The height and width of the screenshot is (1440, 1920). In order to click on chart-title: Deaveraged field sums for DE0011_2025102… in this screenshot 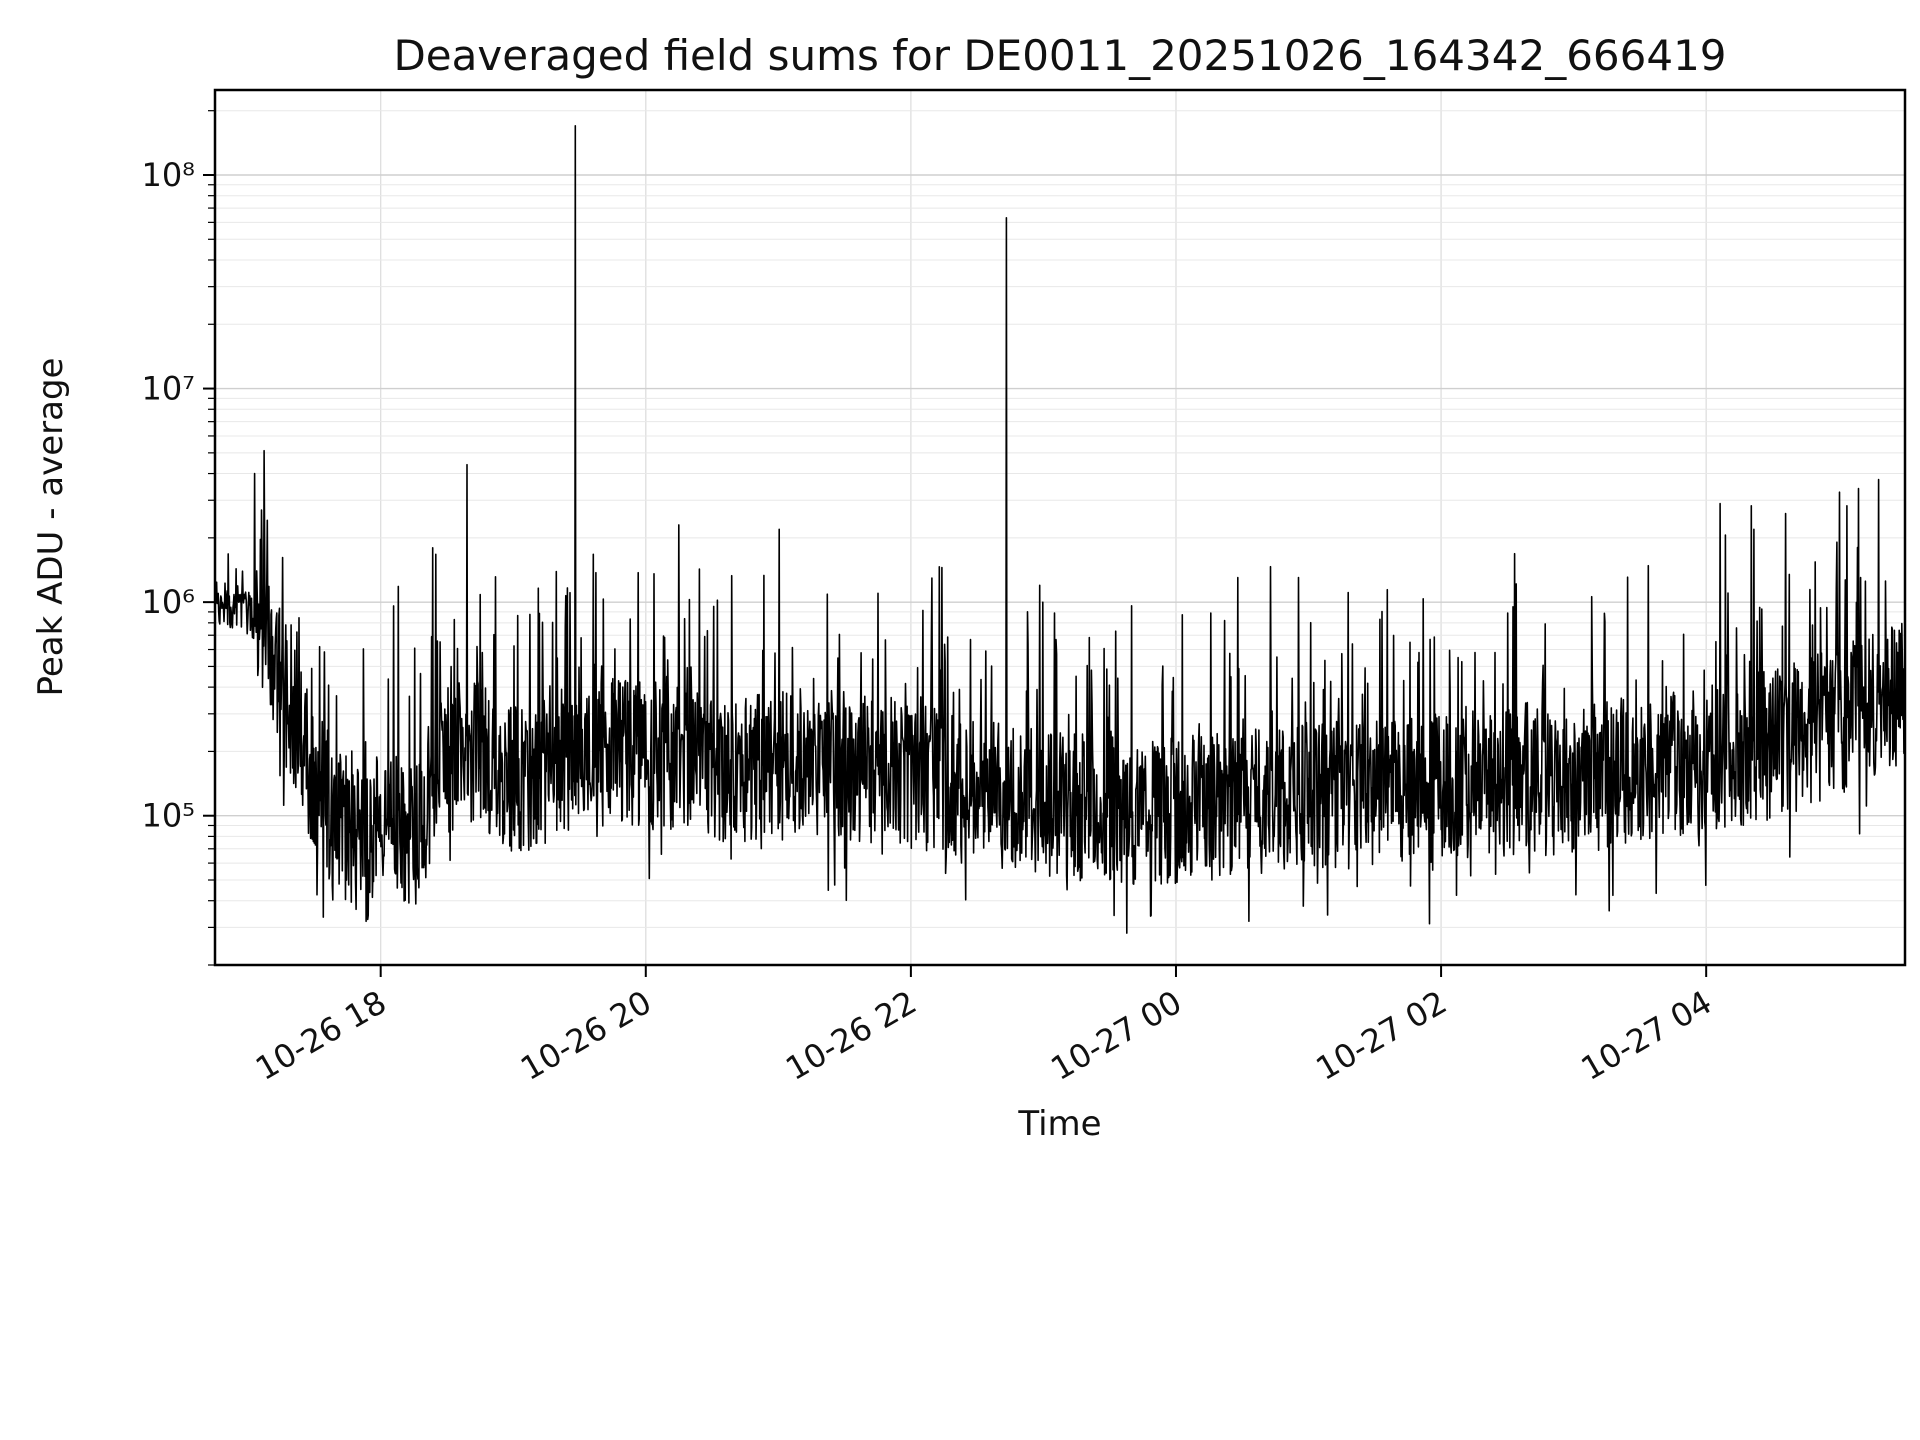, I will do `click(1059, 55)`.